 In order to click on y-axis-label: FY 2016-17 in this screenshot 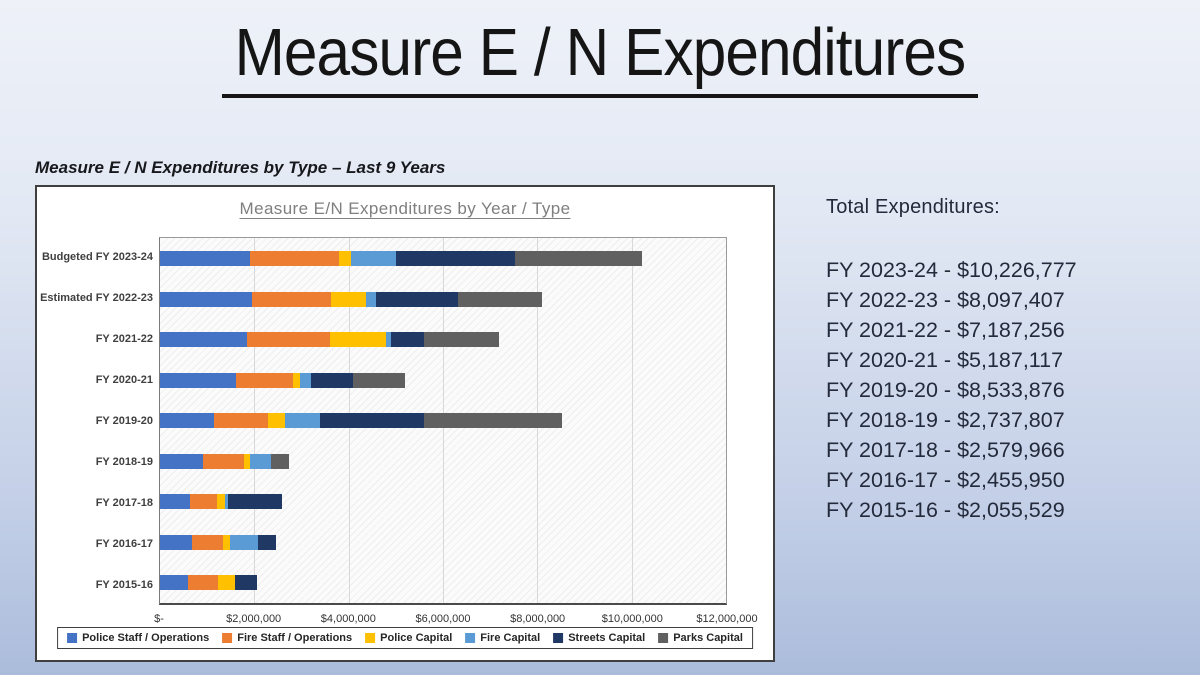, I will do `click(124, 543)`.